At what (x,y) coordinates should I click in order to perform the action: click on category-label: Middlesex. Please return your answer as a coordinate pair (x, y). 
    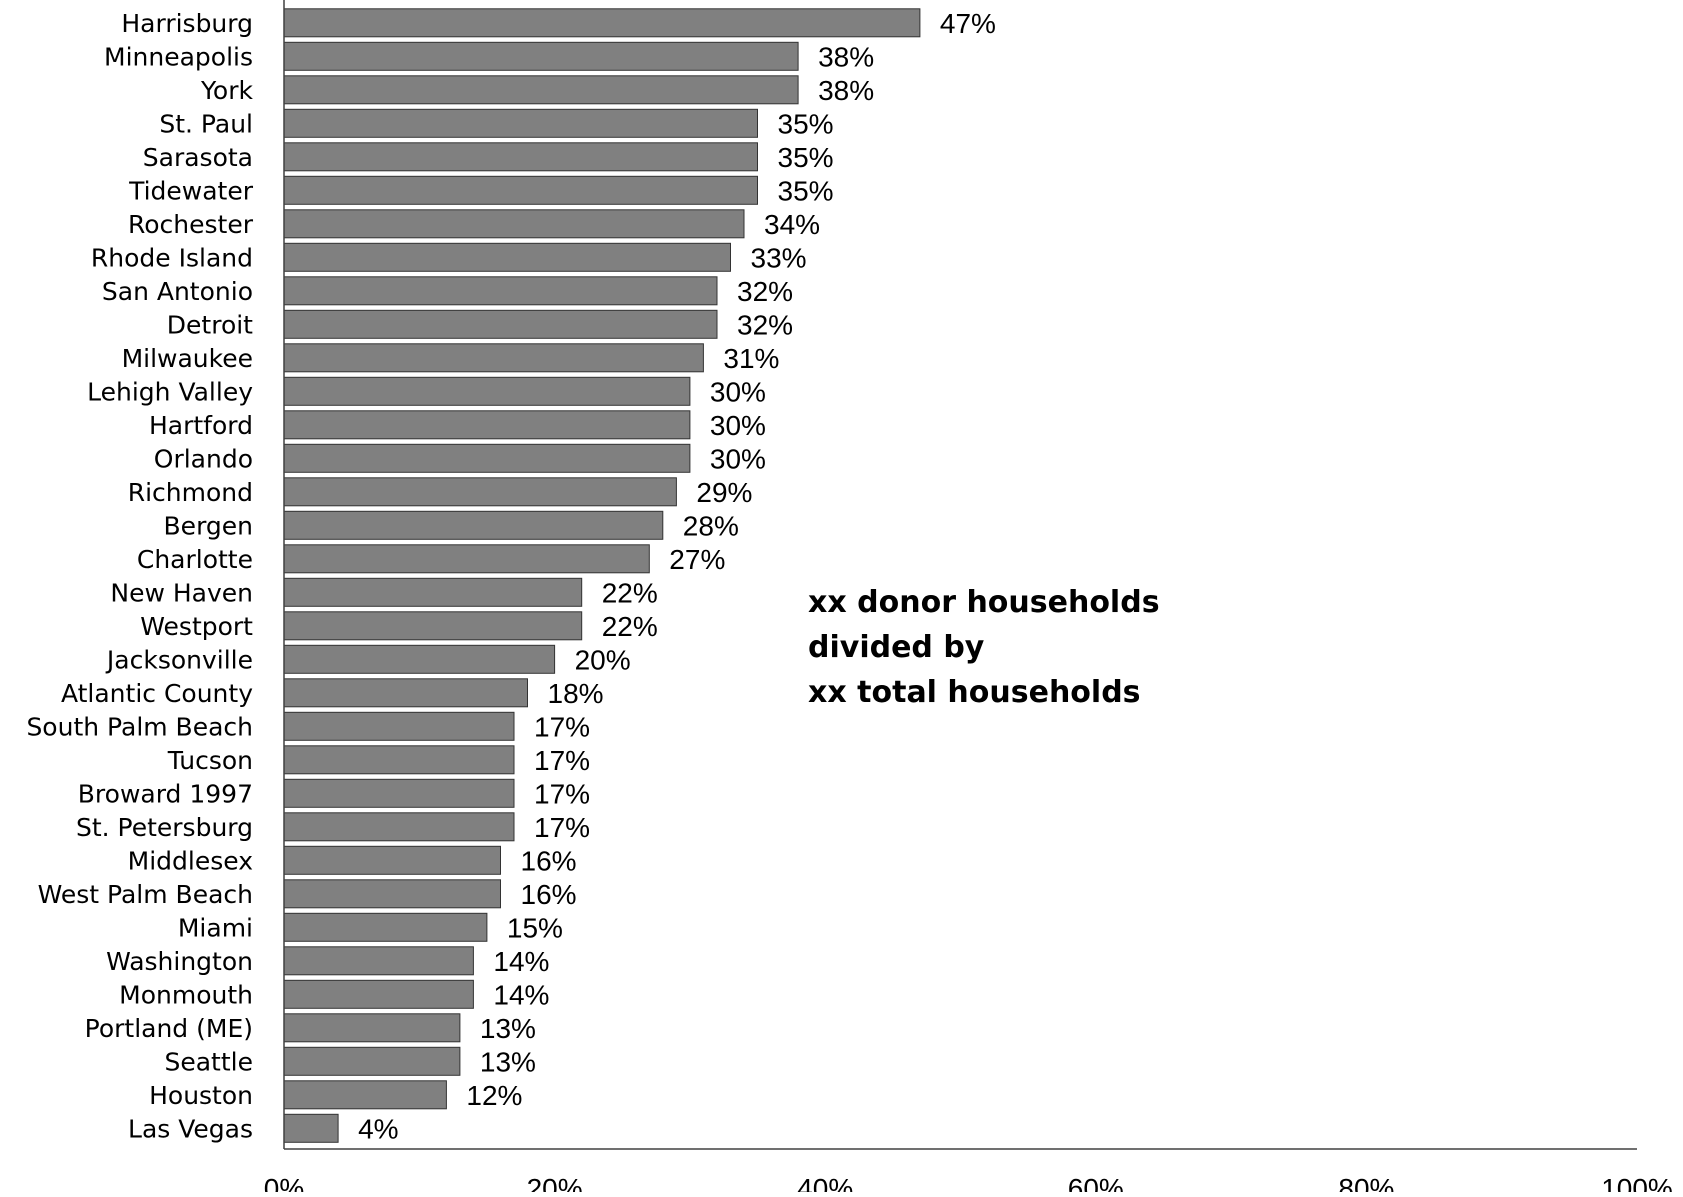
    Looking at the image, I should click on (190, 860).